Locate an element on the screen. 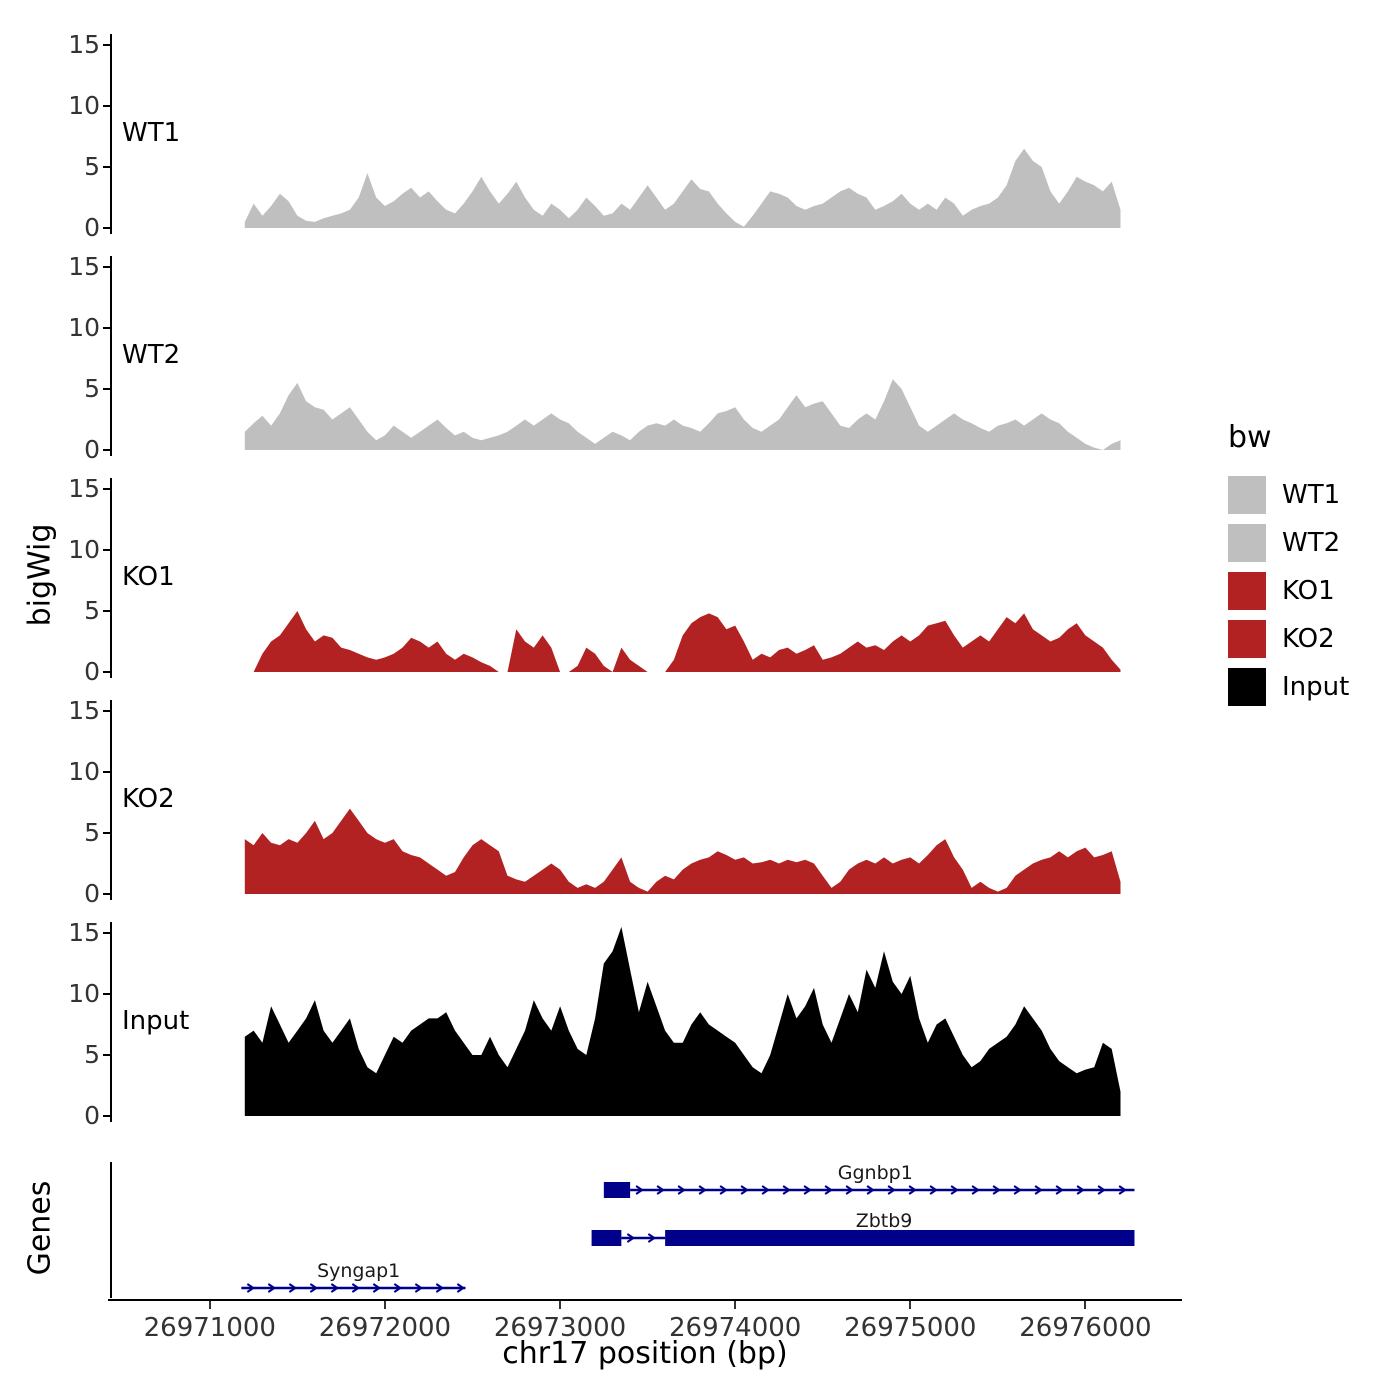 The height and width of the screenshot is (1400, 1400). legend-entry-input: Input is located at coordinates (1288, 687).